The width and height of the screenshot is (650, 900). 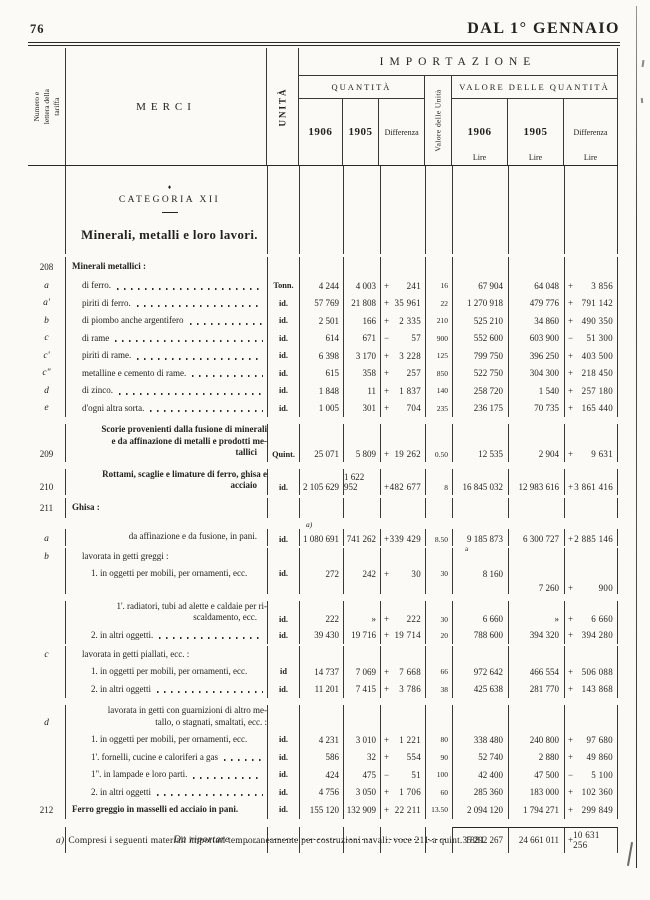 I want to click on value-diff-value: 165 440, so click(x=597, y=408).